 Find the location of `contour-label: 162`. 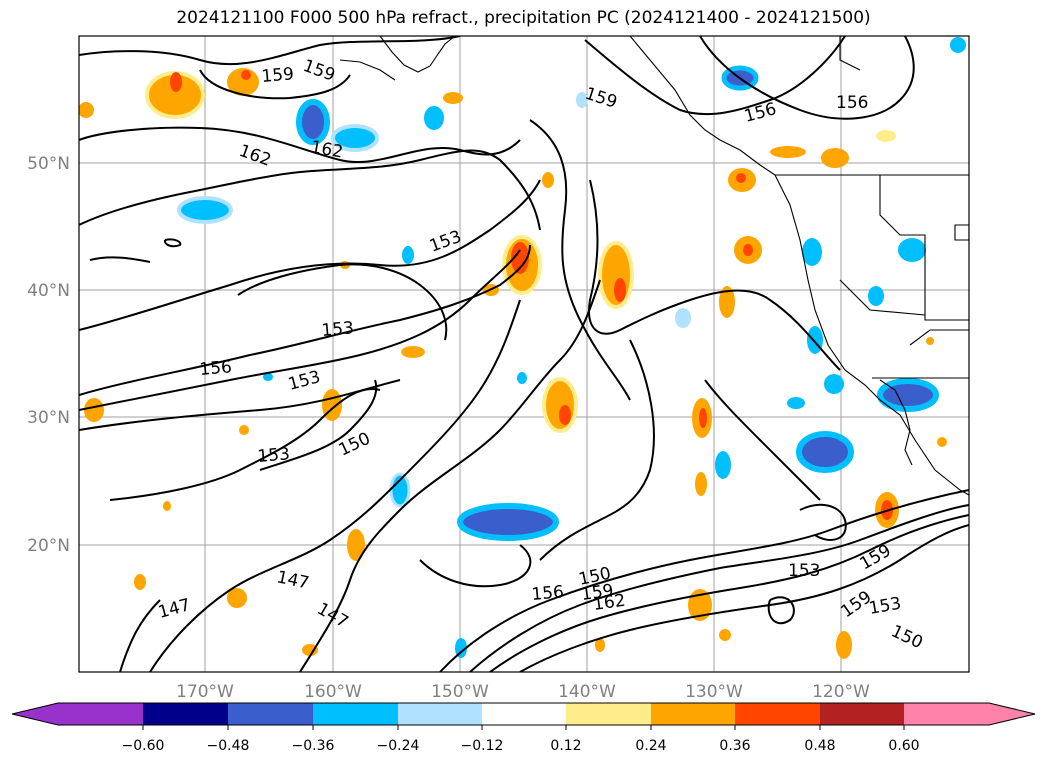

contour-label: 162 is located at coordinates (609, 603).